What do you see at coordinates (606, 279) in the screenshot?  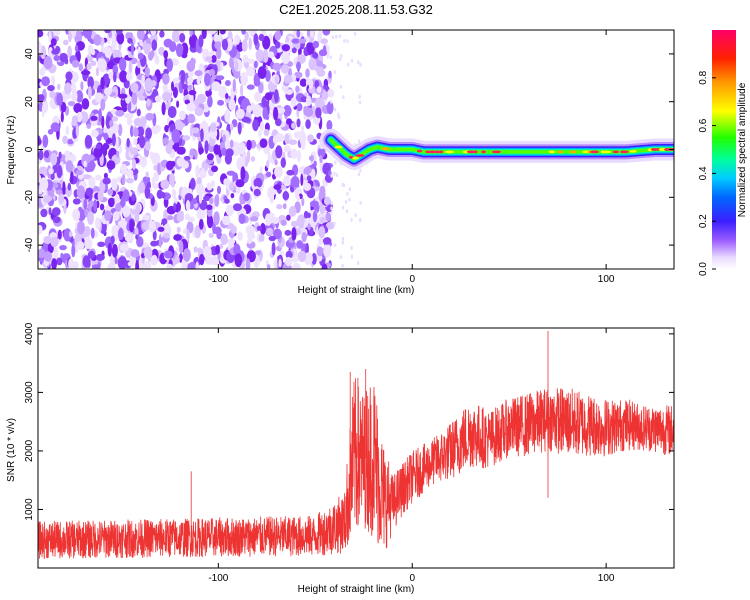 I see `x-tick-label: 100` at bounding box center [606, 279].